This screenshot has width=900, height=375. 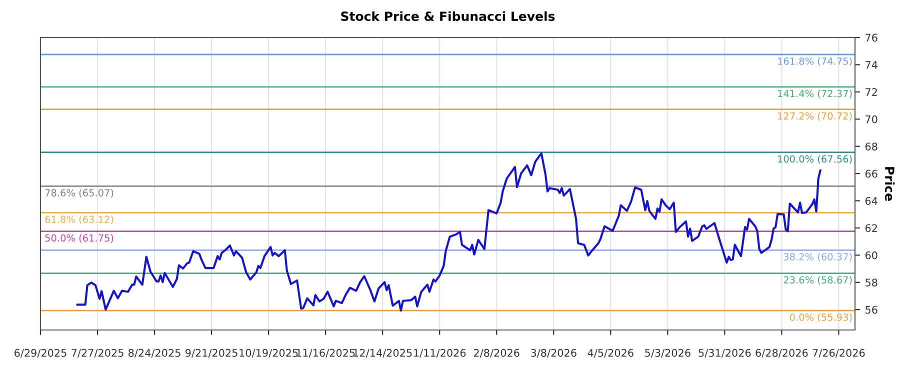 What do you see at coordinates (325, 353) in the screenshot?
I see `x-tick-label: 11/16/2025` at bounding box center [325, 353].